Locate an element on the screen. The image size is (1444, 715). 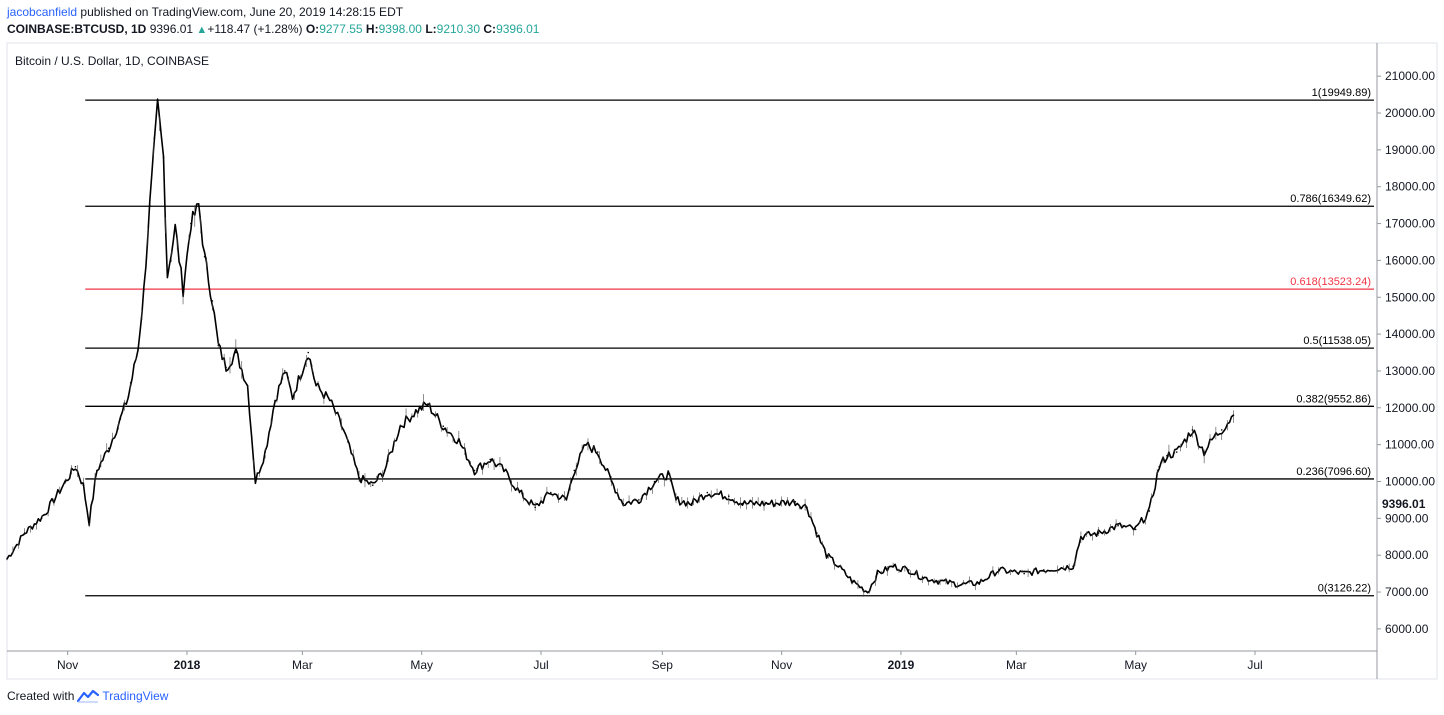
author-link: jacobcanfield is located at coordinates (42, 12).